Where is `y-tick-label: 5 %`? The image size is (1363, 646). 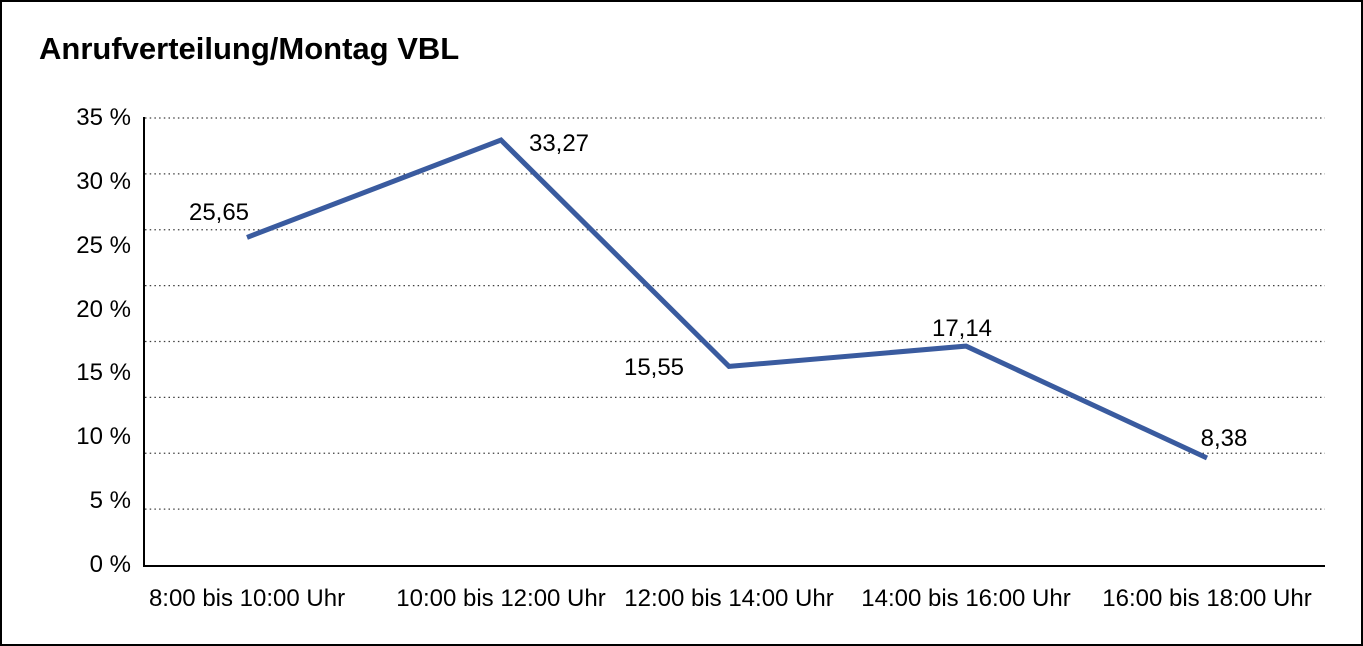 y-tick-label: 5 % is located at coordinates (110, 501).